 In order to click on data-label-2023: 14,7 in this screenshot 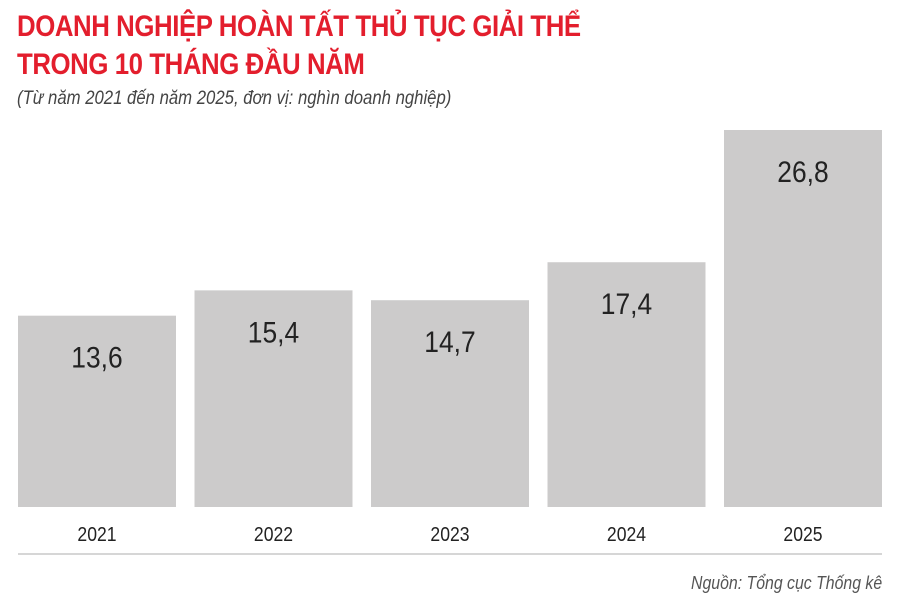, I will do `click(449, 342)`.